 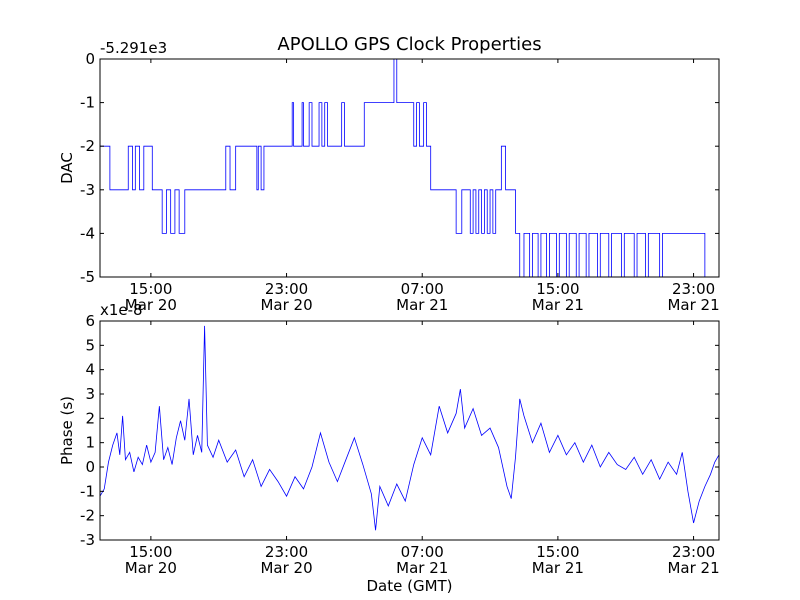 I want to click on chart1-ytick-label-7: -1, so click(x=87, y=491).